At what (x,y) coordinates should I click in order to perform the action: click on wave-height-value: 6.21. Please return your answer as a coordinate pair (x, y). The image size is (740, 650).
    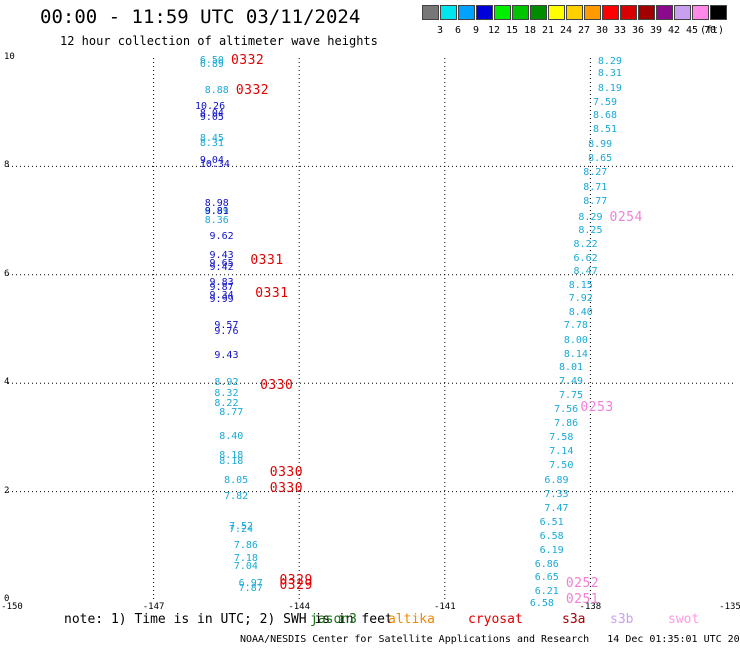
    Looking at the image, I should click on (546, 591).